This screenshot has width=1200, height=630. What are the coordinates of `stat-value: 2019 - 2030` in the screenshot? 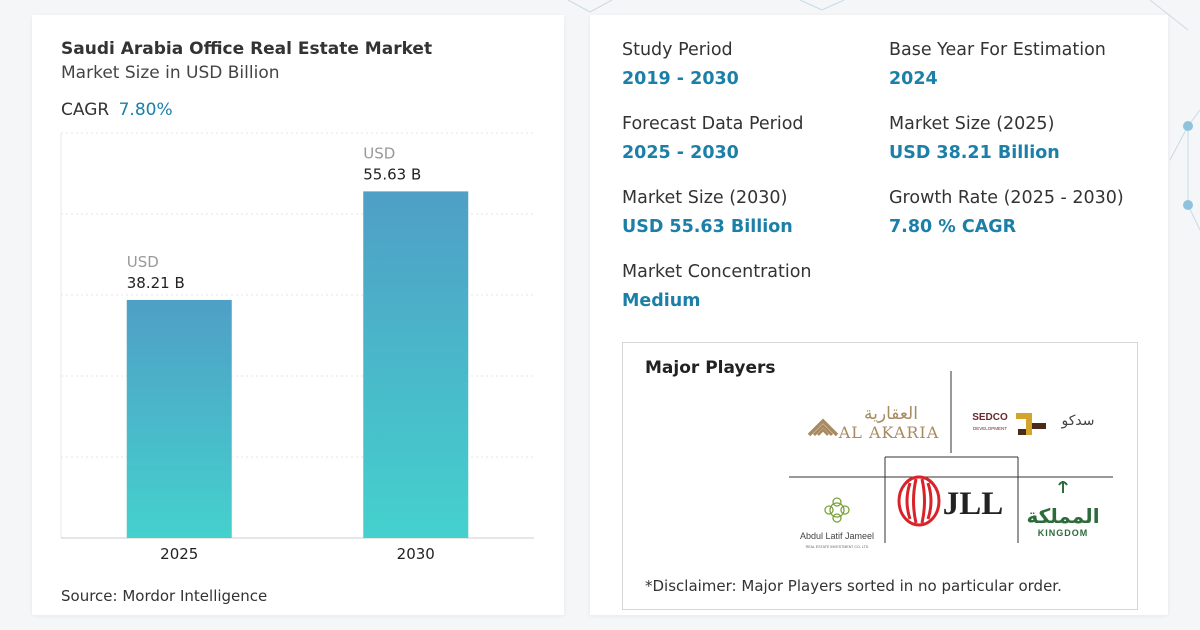 It's located at (680, 79).